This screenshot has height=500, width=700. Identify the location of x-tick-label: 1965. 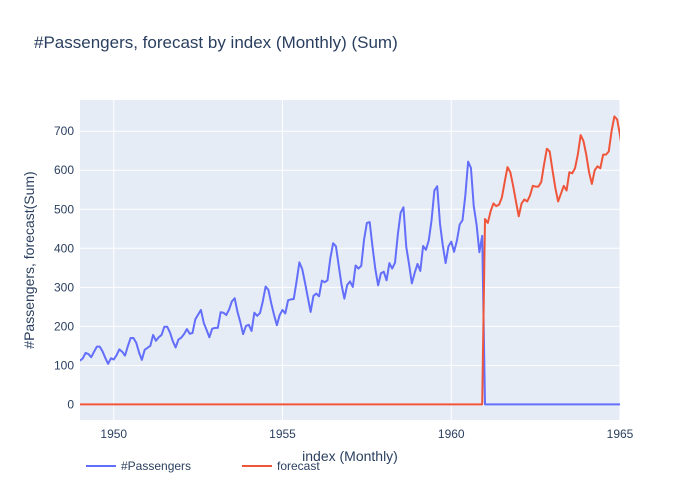
(620, 434).